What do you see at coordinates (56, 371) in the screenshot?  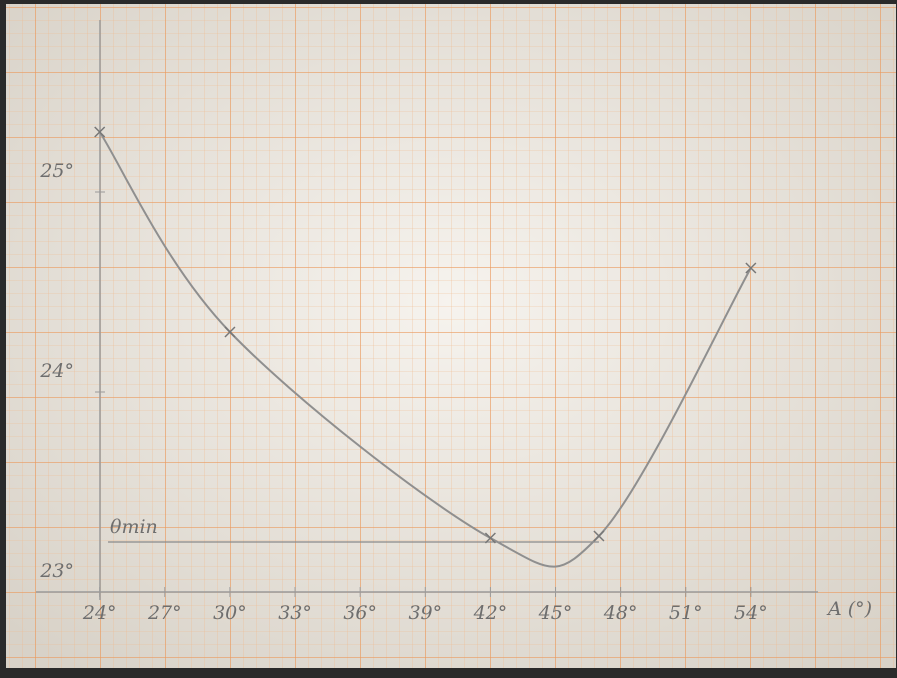 I see `y-tick-label: 24°` at bounding box center [56, 371].